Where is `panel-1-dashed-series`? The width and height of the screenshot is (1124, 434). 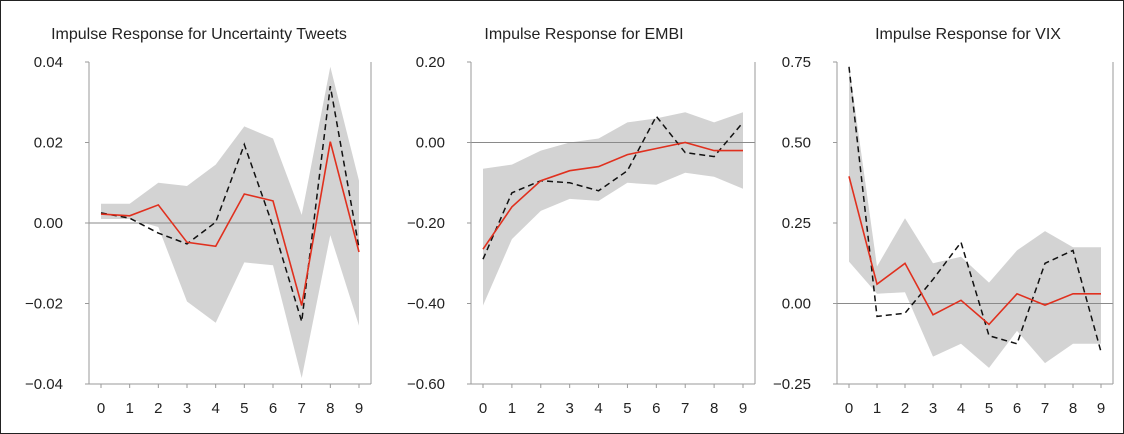
panel-1-dashed-series is located at coordinates (230, 203).